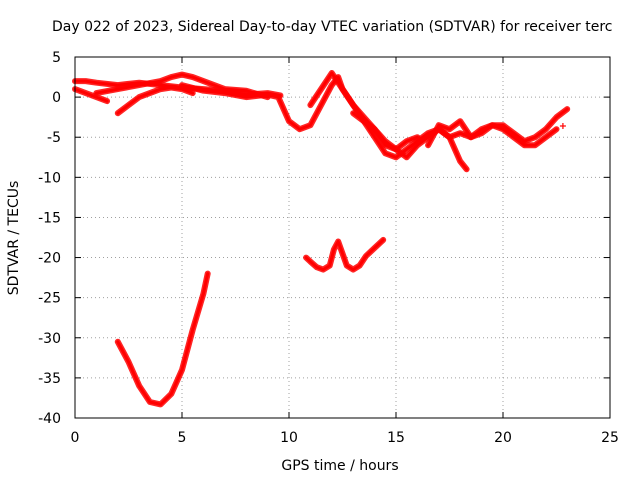 This screenshot has width=640, height=485. What do you see at coordinates (49, 259) in the screenshot?
I see `y-tick-label: -20` at bounding box center [49, 259].